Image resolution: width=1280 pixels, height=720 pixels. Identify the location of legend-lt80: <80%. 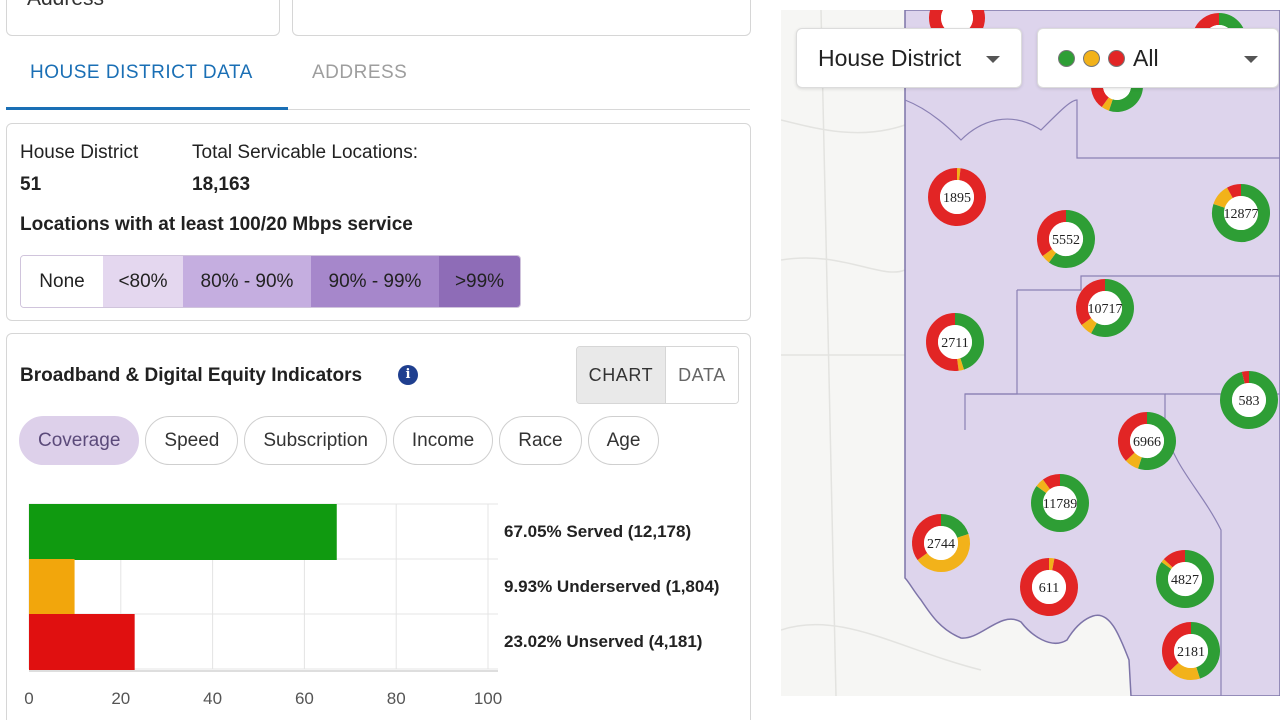
(143, 281).